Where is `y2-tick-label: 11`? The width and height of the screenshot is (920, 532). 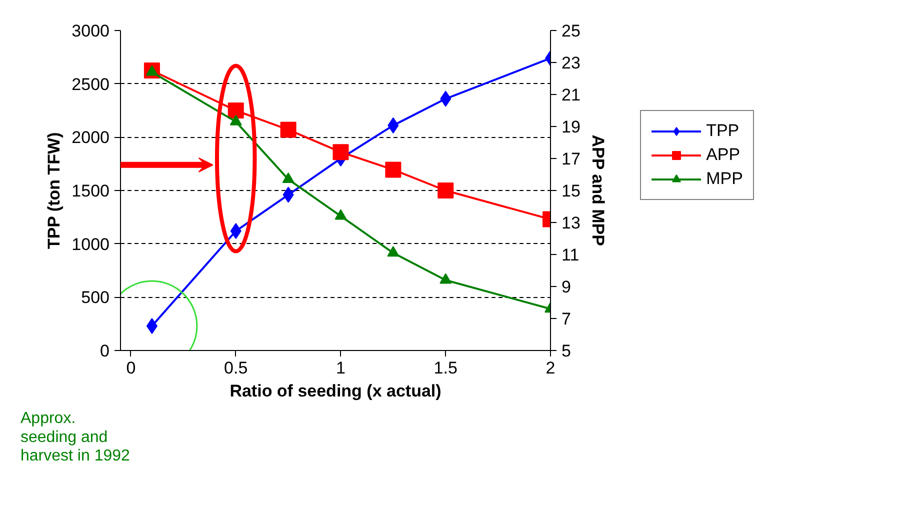
y2-tick-label: 11 is located at coordinates (571, 255).